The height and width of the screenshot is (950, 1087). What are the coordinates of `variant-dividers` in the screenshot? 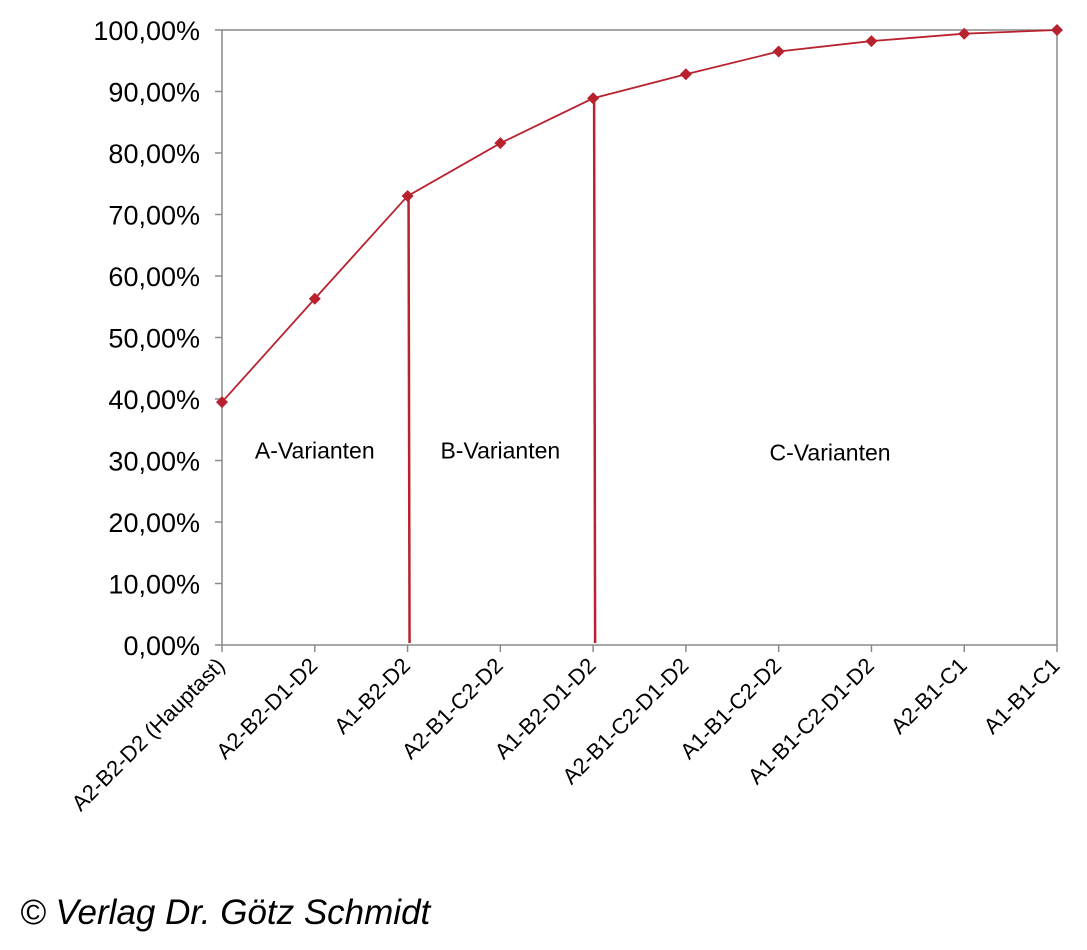 It's located at (502, 371).